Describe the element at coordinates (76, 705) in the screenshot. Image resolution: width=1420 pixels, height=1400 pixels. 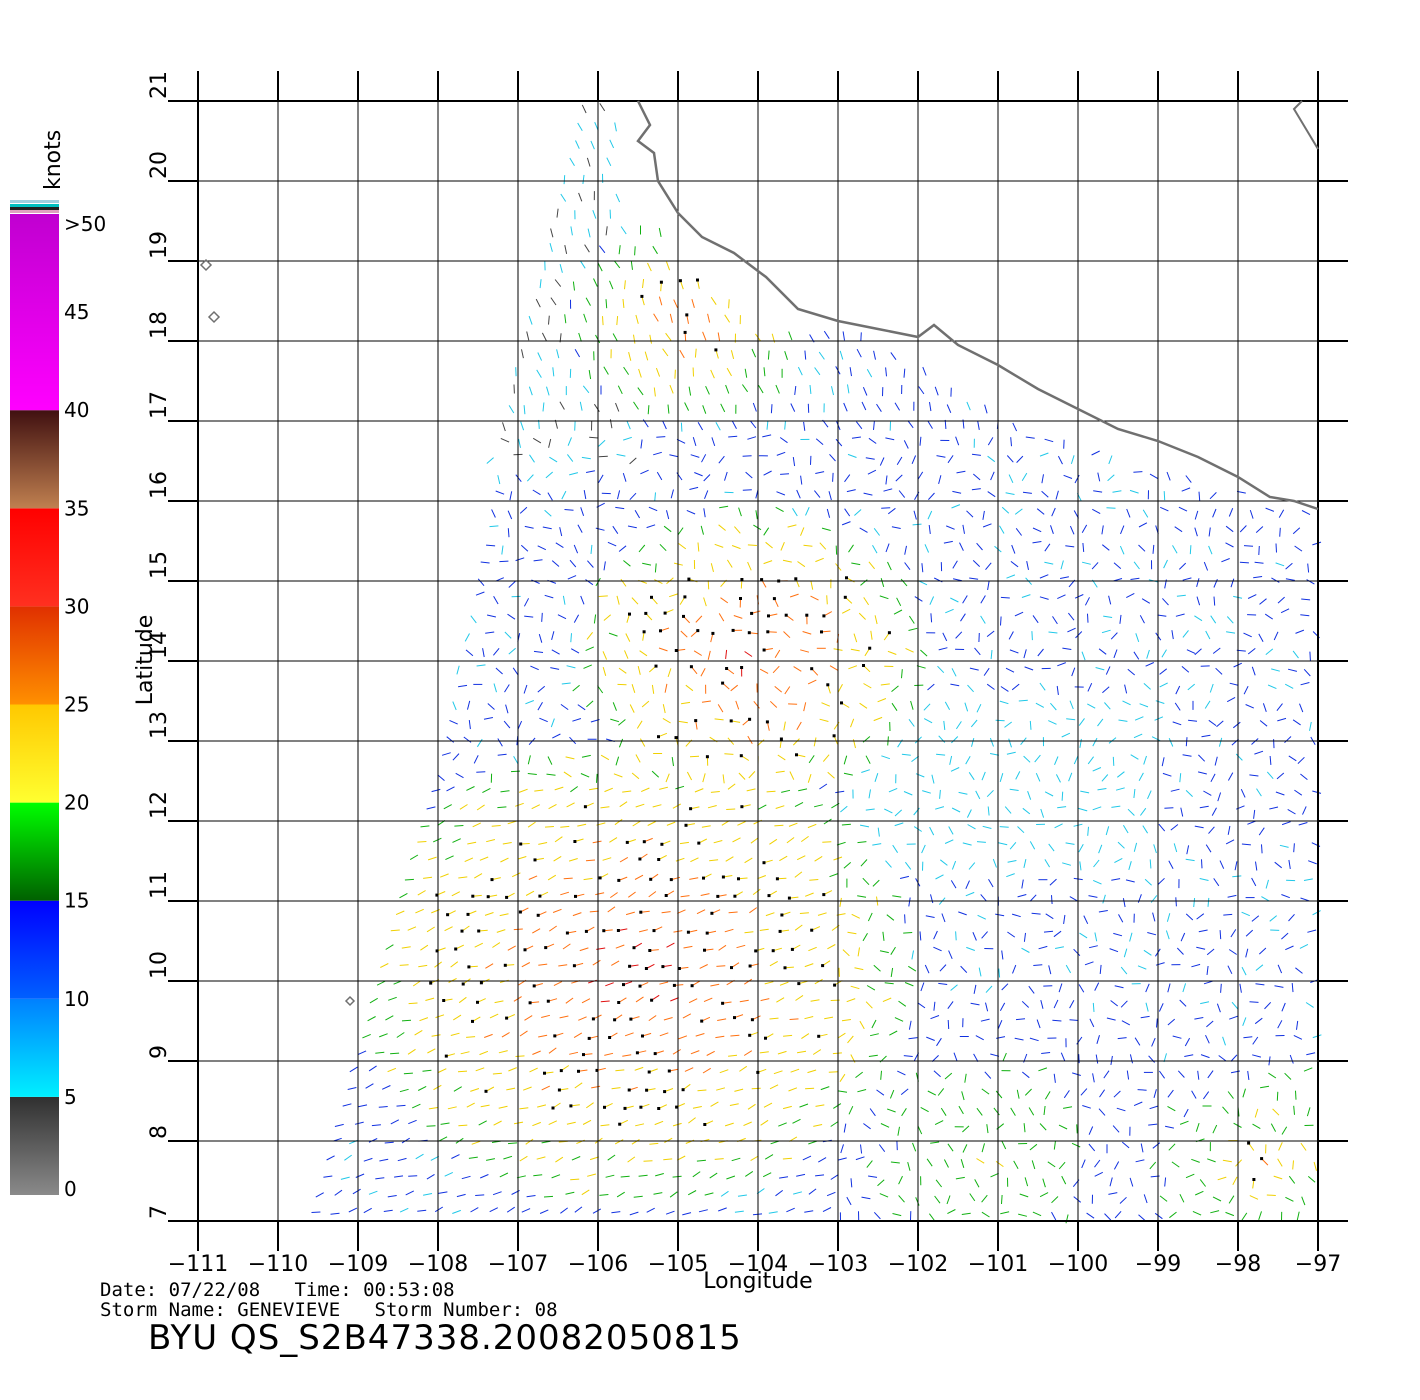
I see `colorbar-label: 25` at that location.